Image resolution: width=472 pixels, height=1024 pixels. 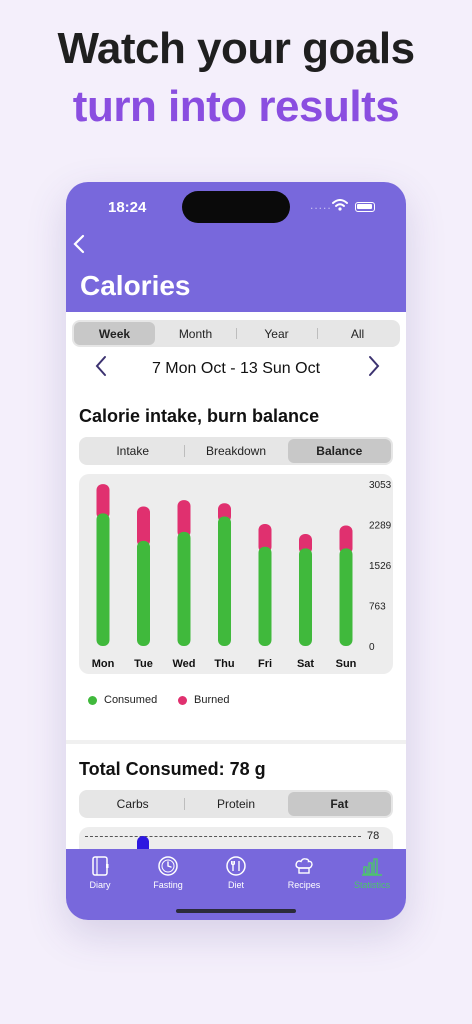 I want to click on previous-range-button, so click(x=101, y=369).